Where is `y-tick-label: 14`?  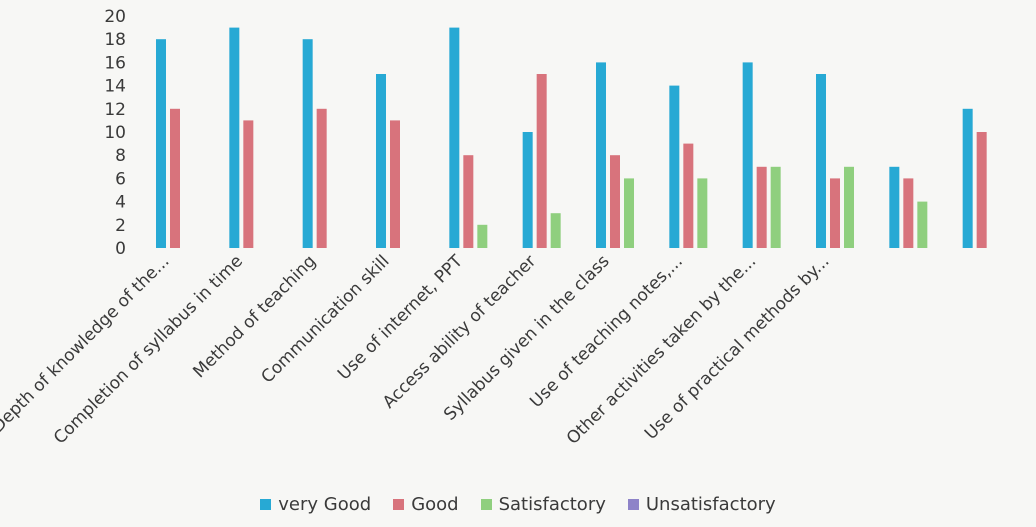
y-tick-label: 14 is located at coordinates (115, 87).